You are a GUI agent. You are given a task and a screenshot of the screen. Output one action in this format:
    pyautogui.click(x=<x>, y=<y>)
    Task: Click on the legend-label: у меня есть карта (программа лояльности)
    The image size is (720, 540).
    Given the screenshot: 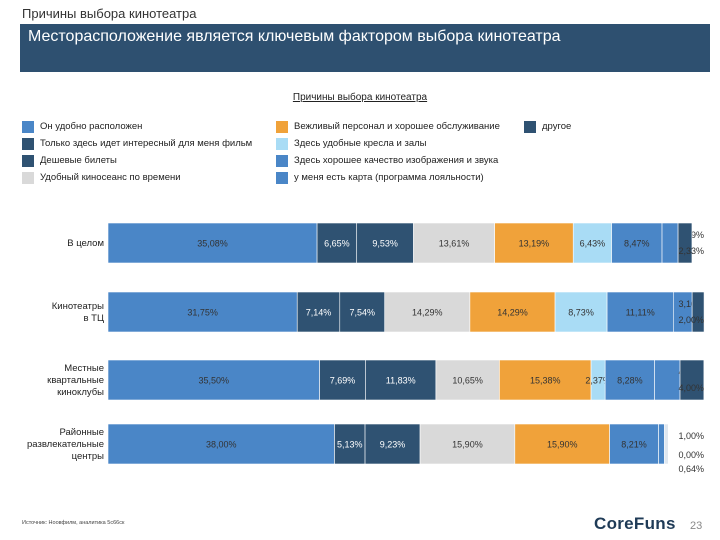 What is the action you would take?
    pyautogui.click(x=389, y=177)
    